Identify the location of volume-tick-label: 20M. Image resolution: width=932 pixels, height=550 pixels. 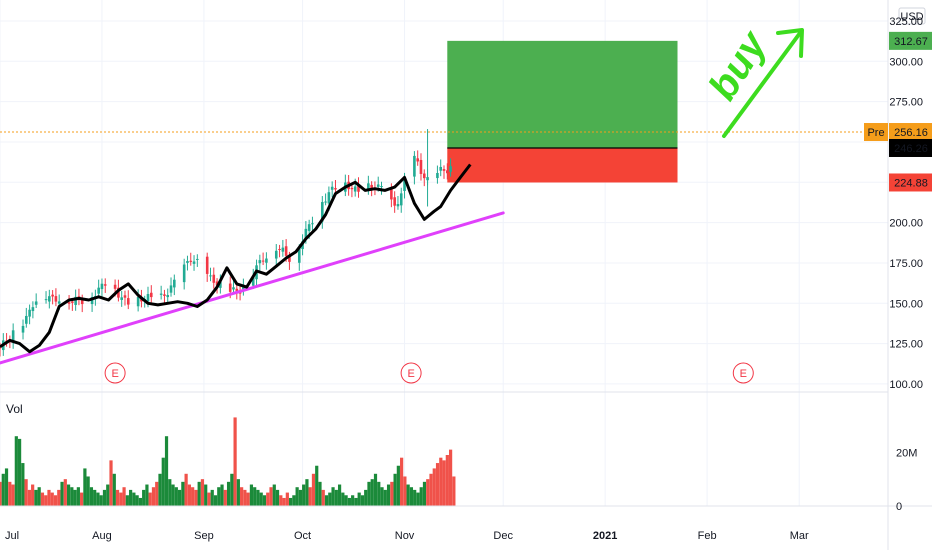
(906, 453).